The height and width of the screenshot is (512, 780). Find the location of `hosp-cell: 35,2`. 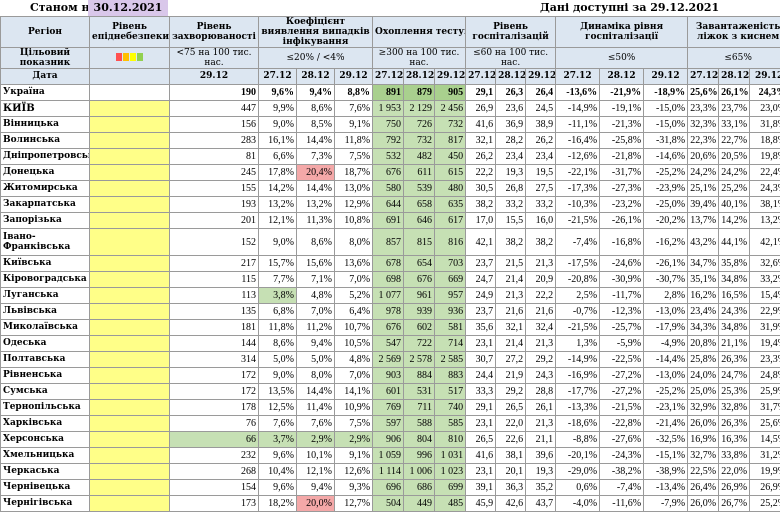

hosp-cell: 35,2 is located at coordinates (541, 488).